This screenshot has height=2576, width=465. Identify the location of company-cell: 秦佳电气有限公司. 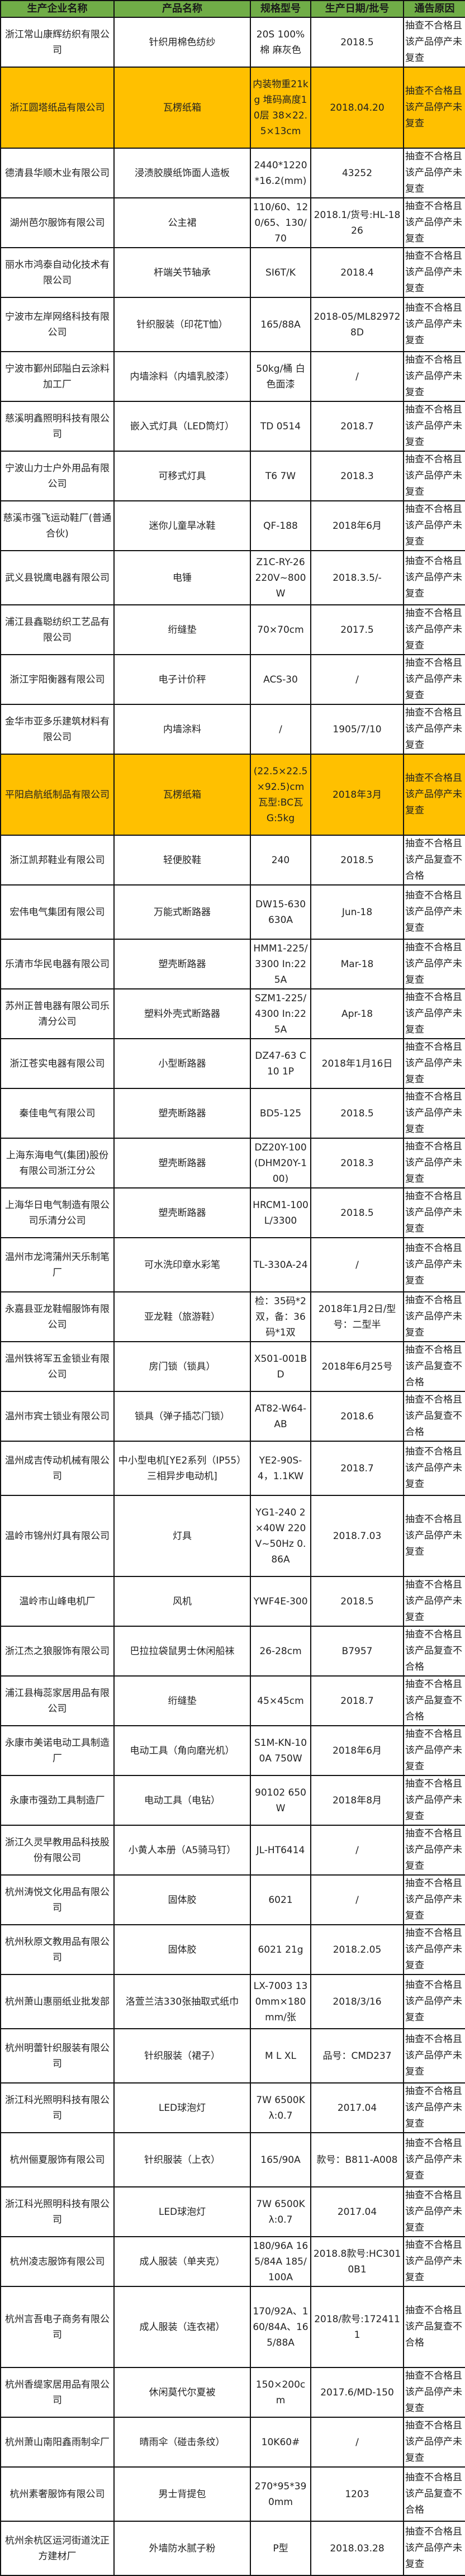
(57, 1113).